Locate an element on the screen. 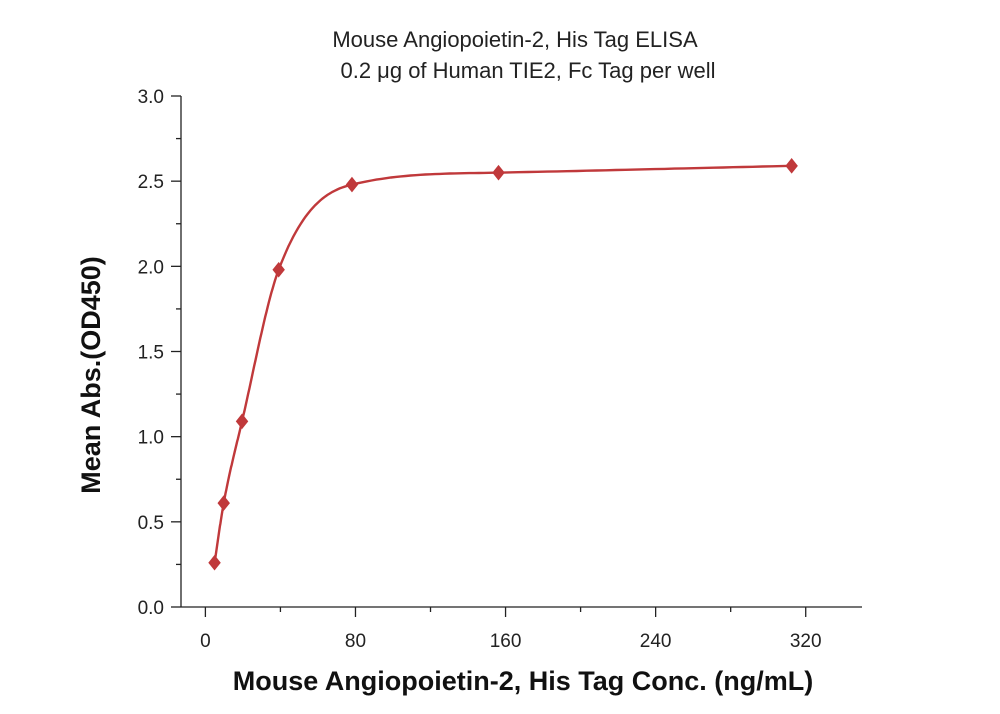 The width and height of the screenshot is (1000, 714). y-tick-label: 1.0 is located at coordinates (151, 438).